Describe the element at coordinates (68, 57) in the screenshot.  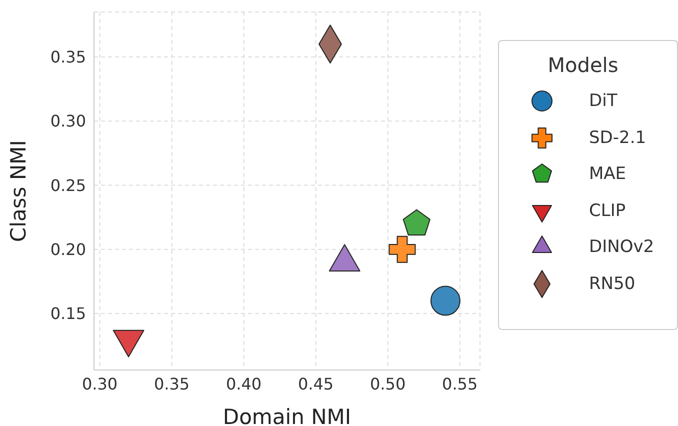
I see `y-tick-label: 0.35` at that location.